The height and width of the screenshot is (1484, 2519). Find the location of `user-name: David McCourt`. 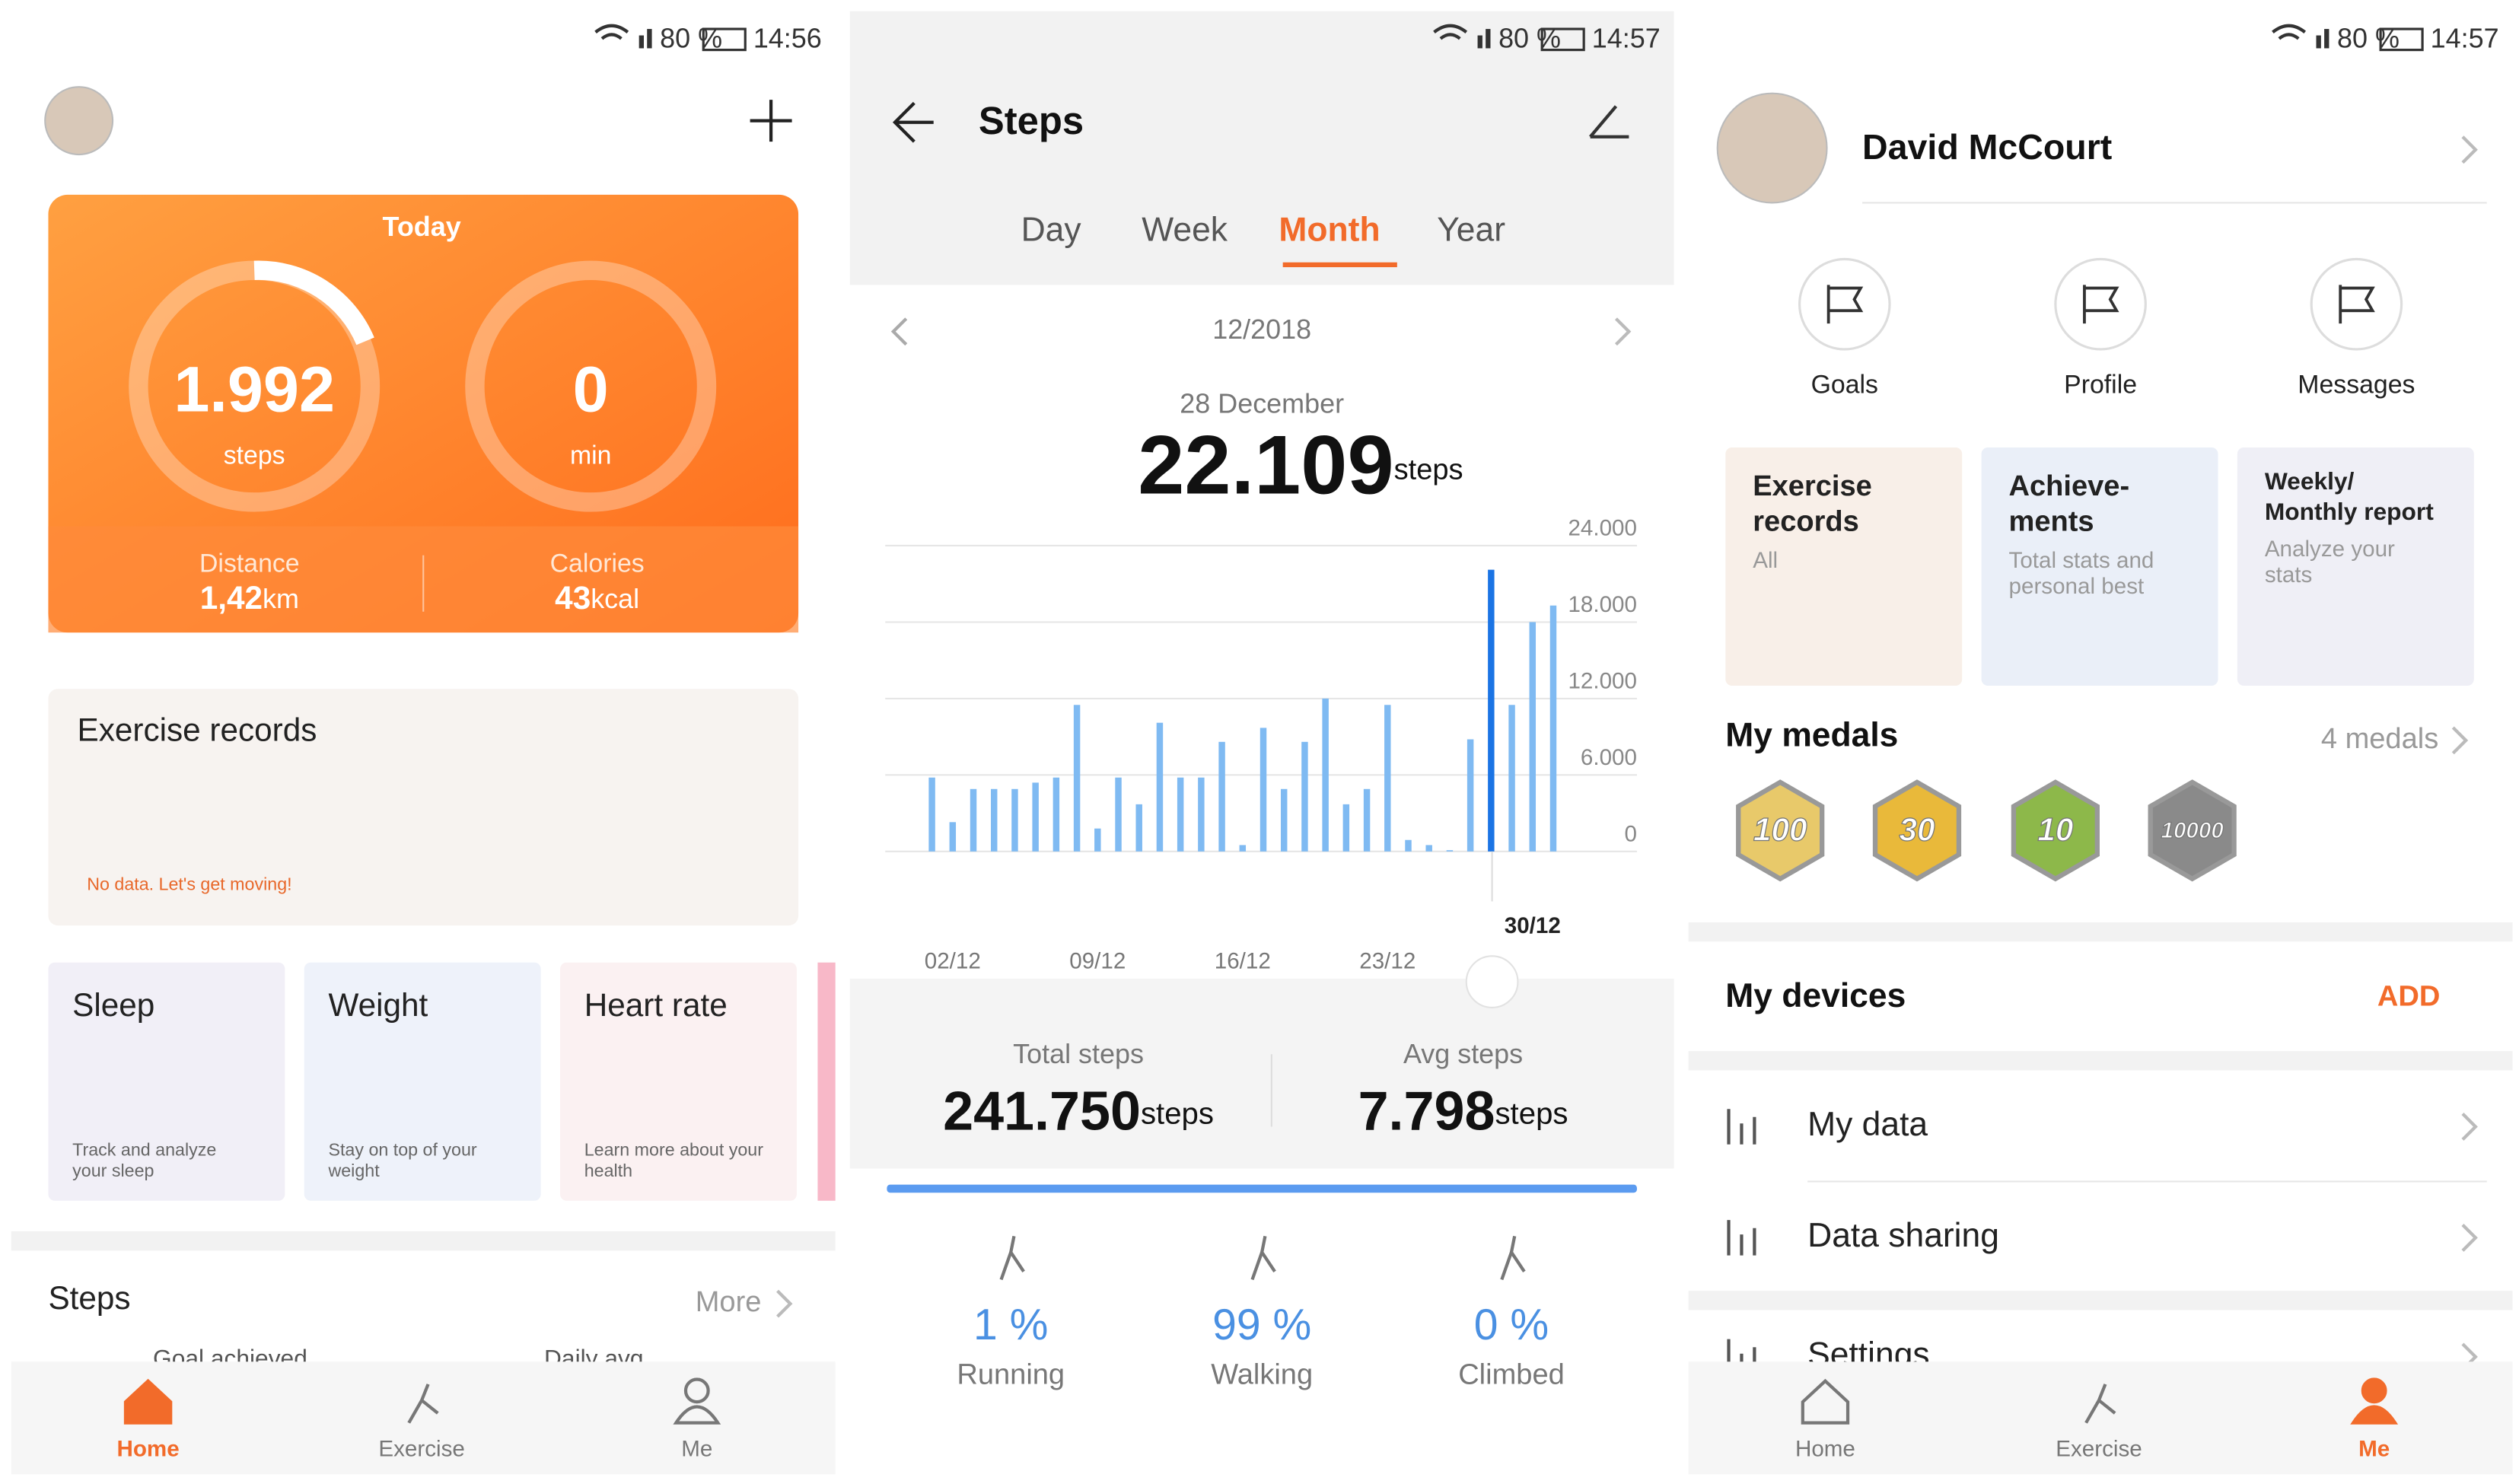

user-name: David McCourt is located at coordinates (1987, 147).